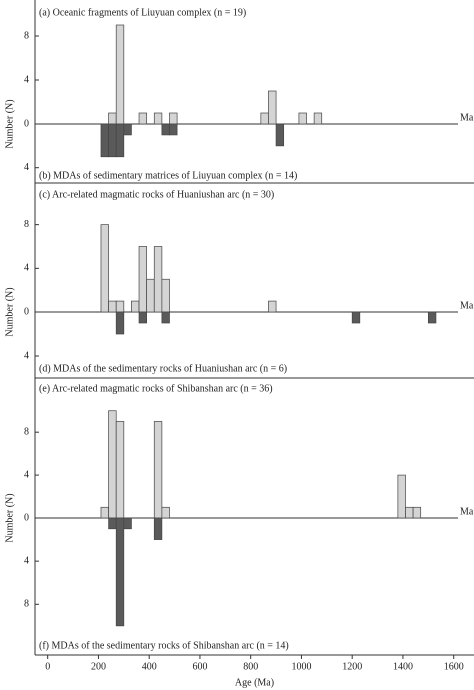 Image resolution: width=474 pixels, height=690 pixels. What do you see at coordinates (454, 666) in the screenshot?
I see `x-tick-label: 1600` at bounding box center [454, 666].